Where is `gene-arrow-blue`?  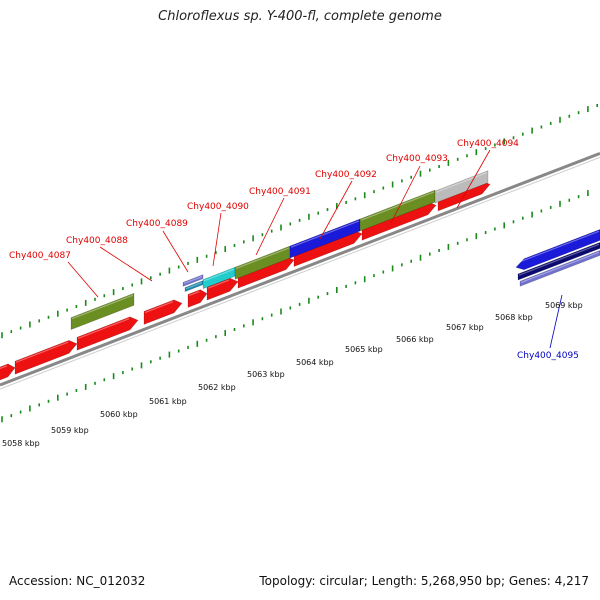 gene-arrow-blue is located at coordinates (557, 250).